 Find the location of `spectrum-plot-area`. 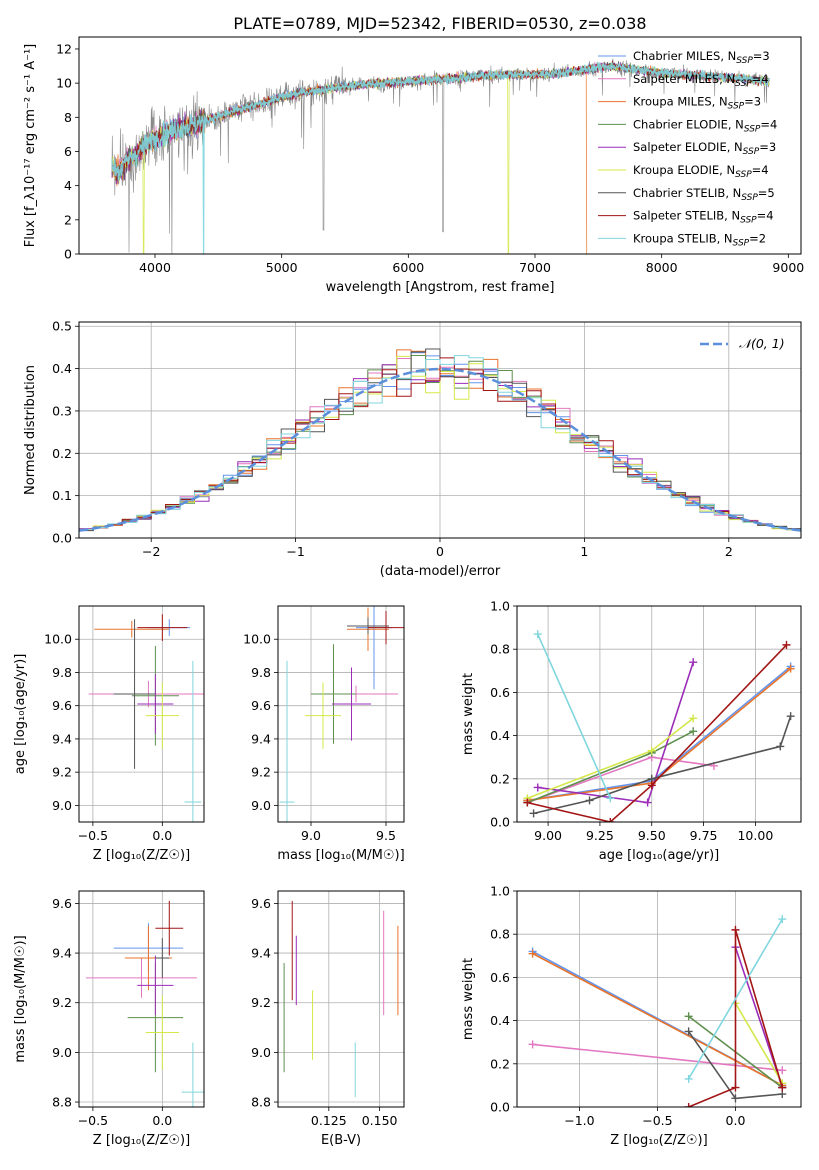

spectrum-plot-area is located at coordinates (440, 156).